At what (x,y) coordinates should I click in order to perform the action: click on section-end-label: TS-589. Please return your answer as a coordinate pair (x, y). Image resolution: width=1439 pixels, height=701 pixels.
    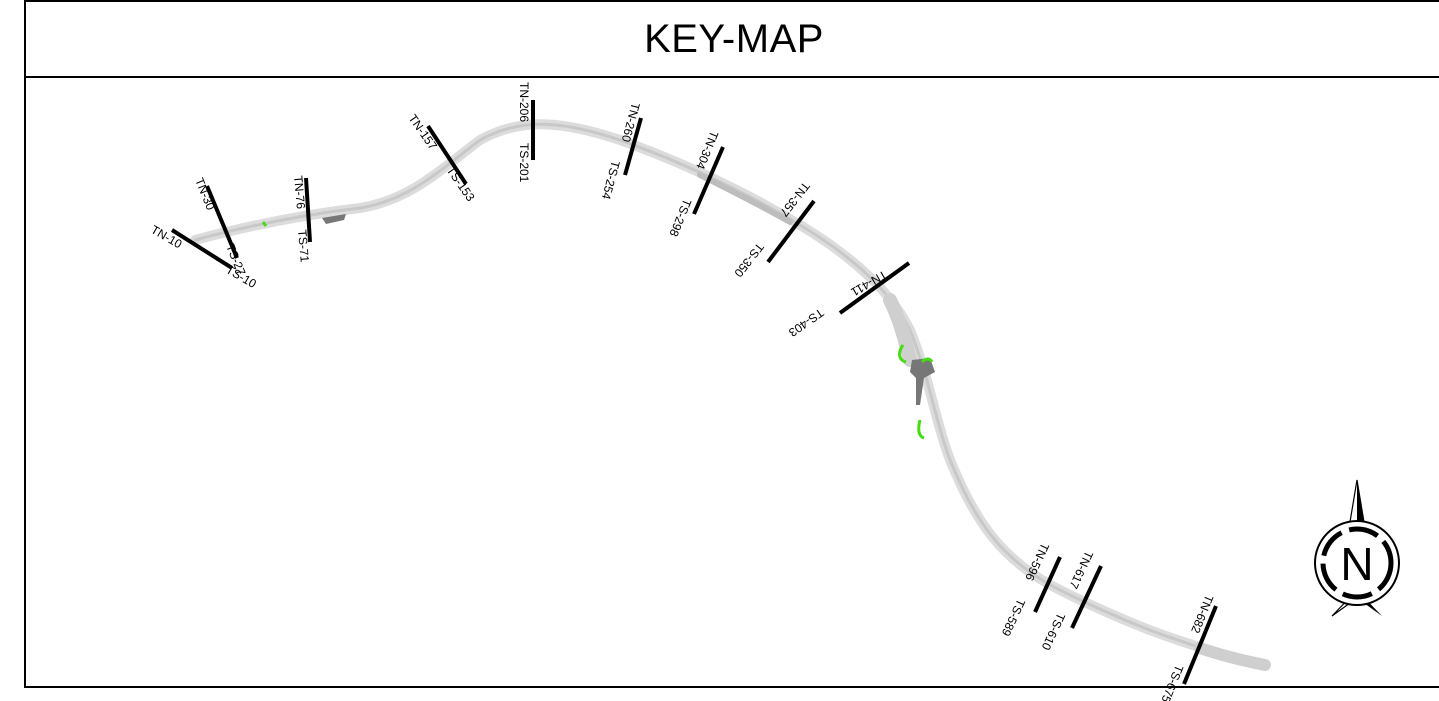
    Looking at the image, I should click on (1013, 618).